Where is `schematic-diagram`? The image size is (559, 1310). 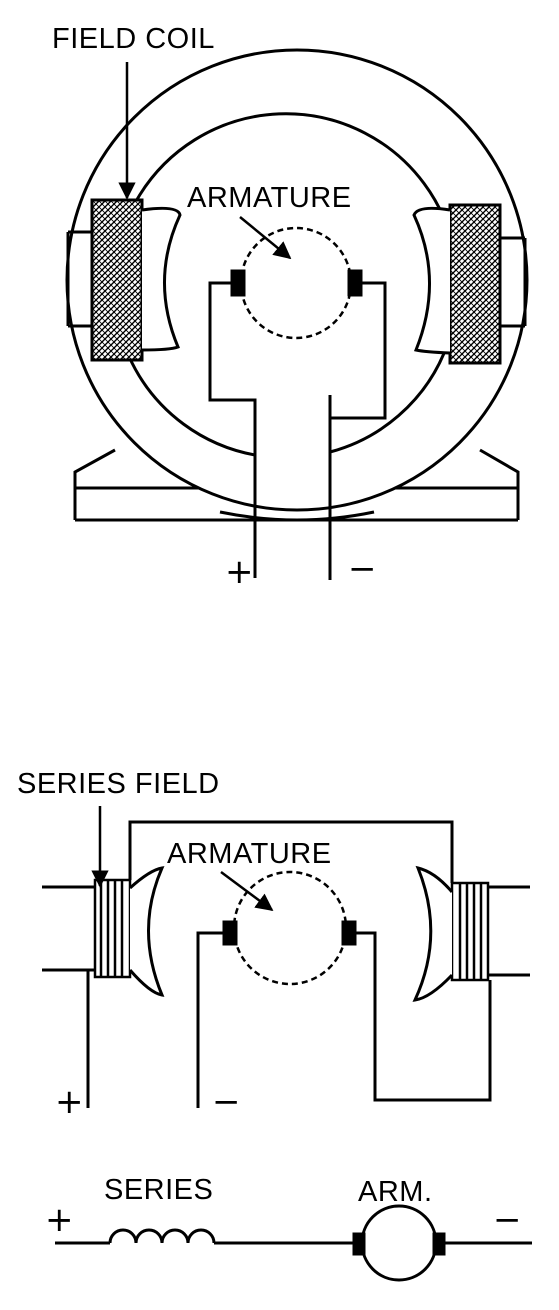 schematic-diagram is located at coordinates (293, 1243).